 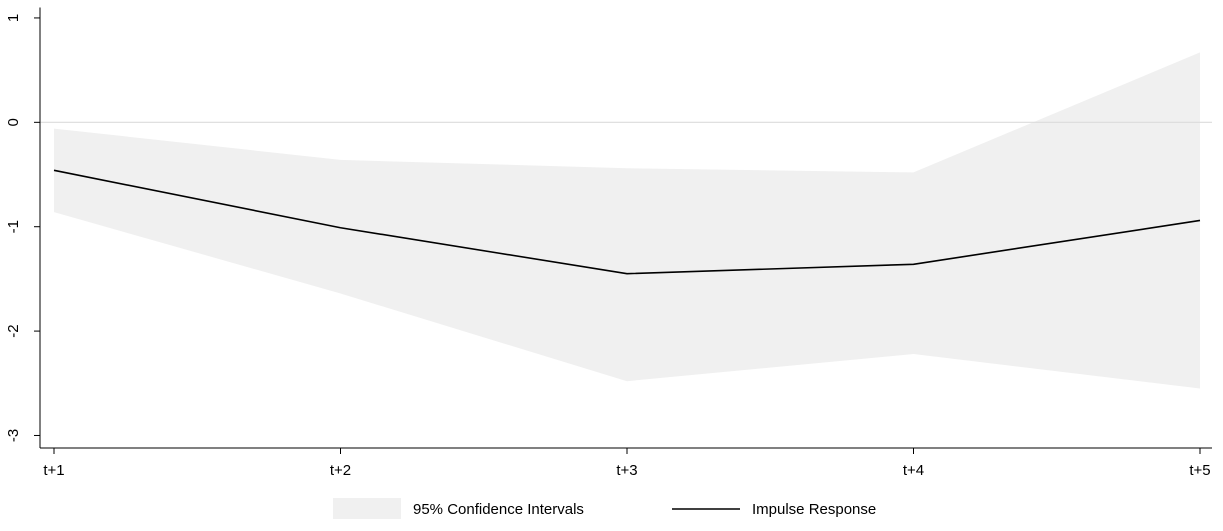 What do you see at coordinates (13, 18) in the screenshot?
I see `y-tick-label: 1` at bounding box center [13, 18].